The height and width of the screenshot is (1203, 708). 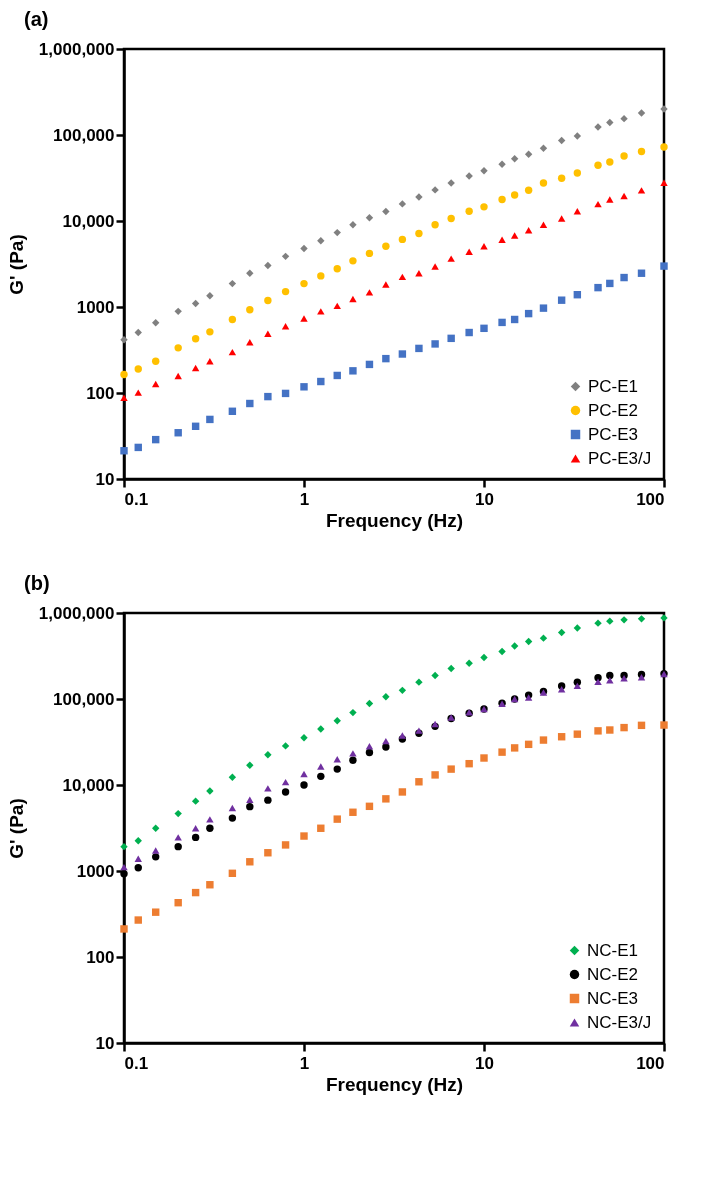 I want to click on legend-label: NC-E3/J, so click(x=619, y=1022).